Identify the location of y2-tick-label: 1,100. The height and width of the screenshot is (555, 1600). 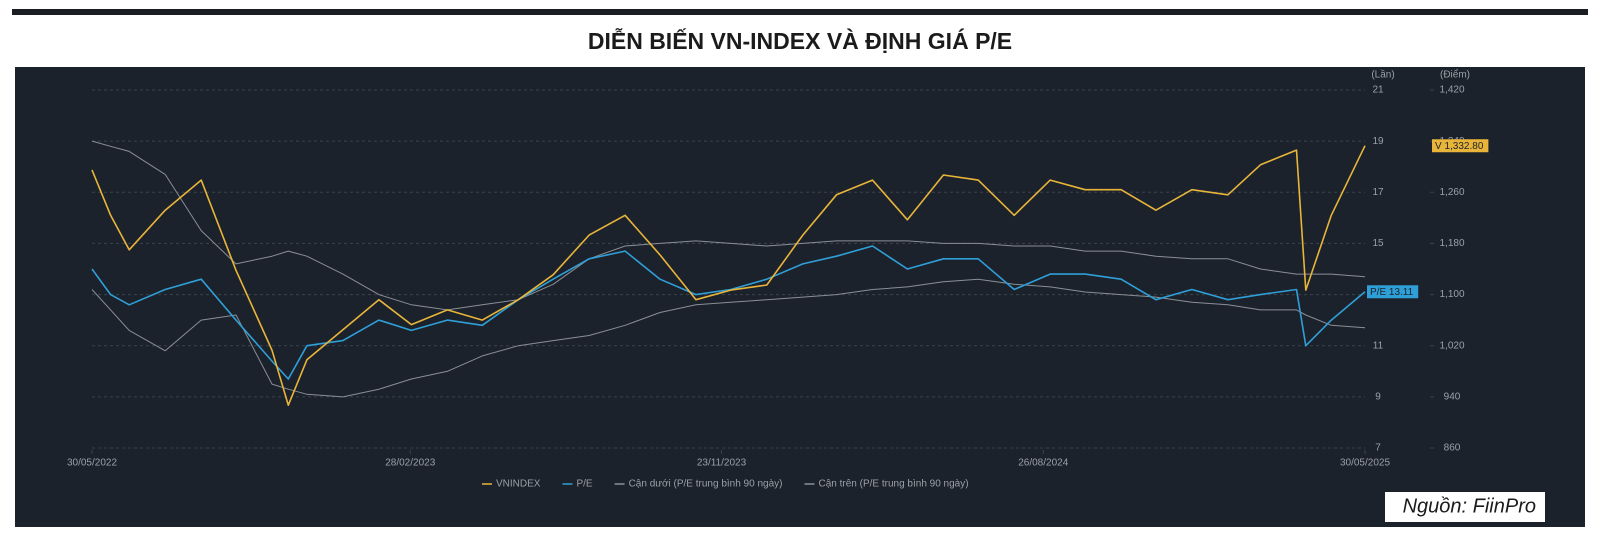
(1451, 294).